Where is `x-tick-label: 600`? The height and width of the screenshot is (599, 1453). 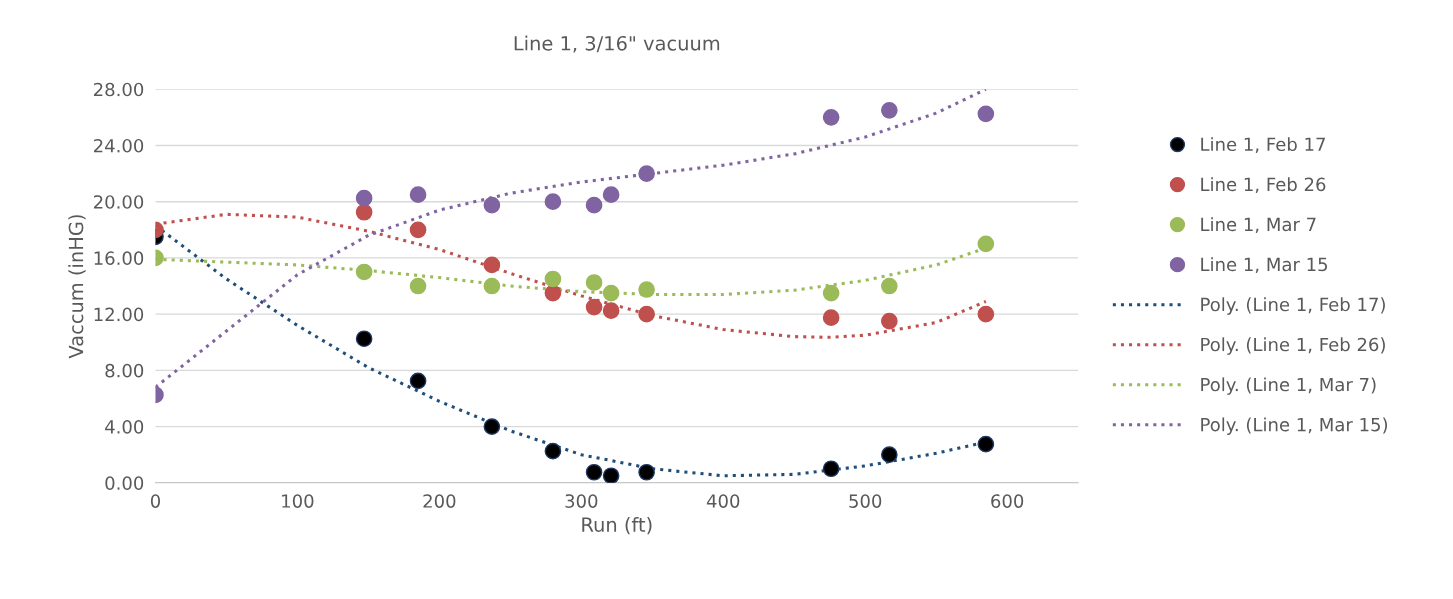 x-tick-label: 600 is located at coordinates (1007, 501).